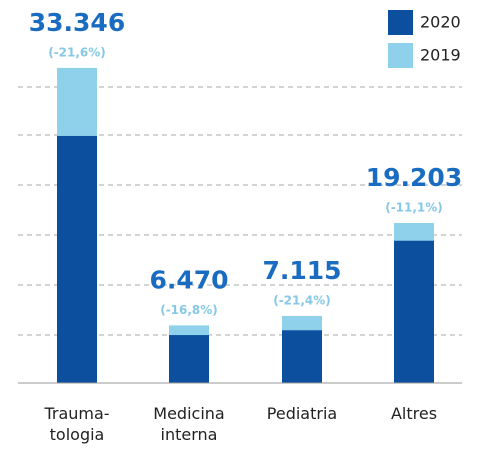  I want to click on legend-label: 2019, so click(440, 55).